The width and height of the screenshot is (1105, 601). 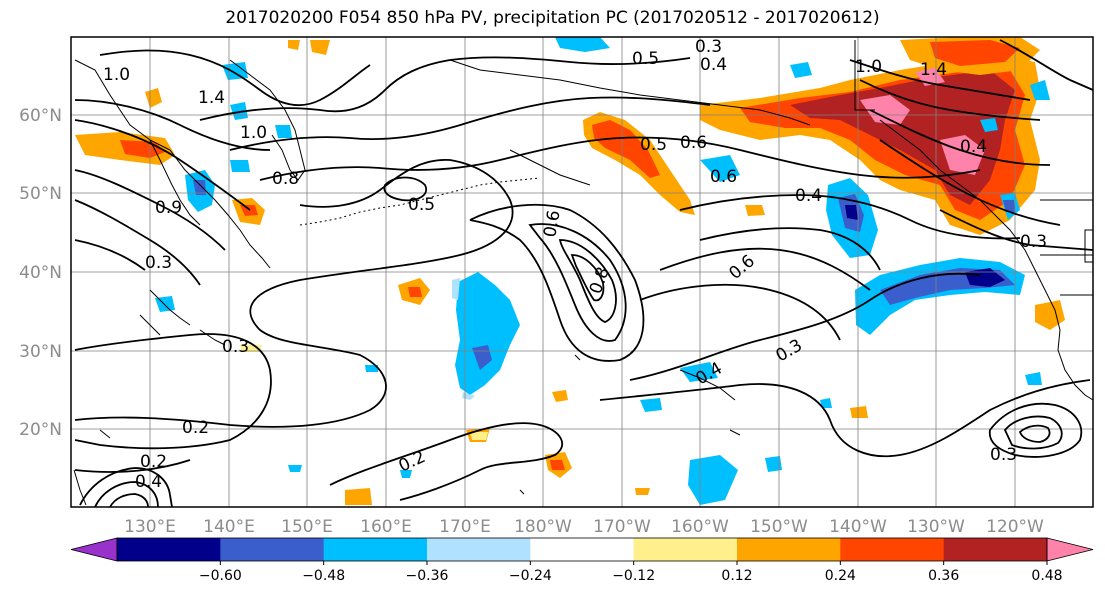 What do you see at coordinates (386, 527) in the screenshot?
I see `lon-label: 160°E` at bounding box center [386, 527].